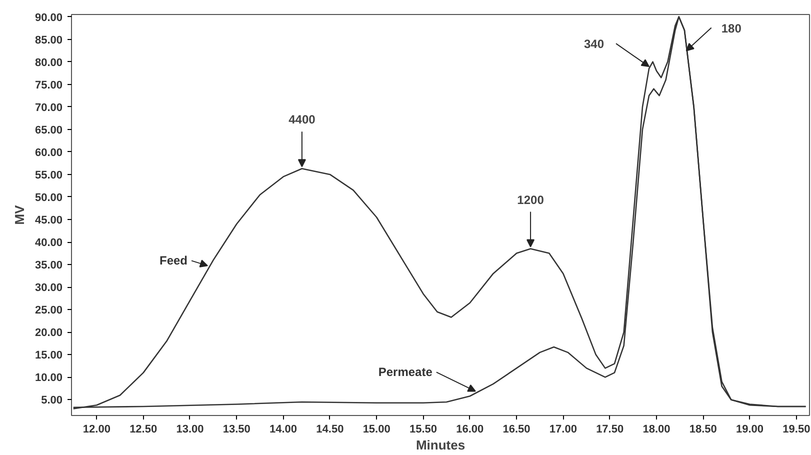  I want to click on x-tick-label: 12.00, so click(96, 430).